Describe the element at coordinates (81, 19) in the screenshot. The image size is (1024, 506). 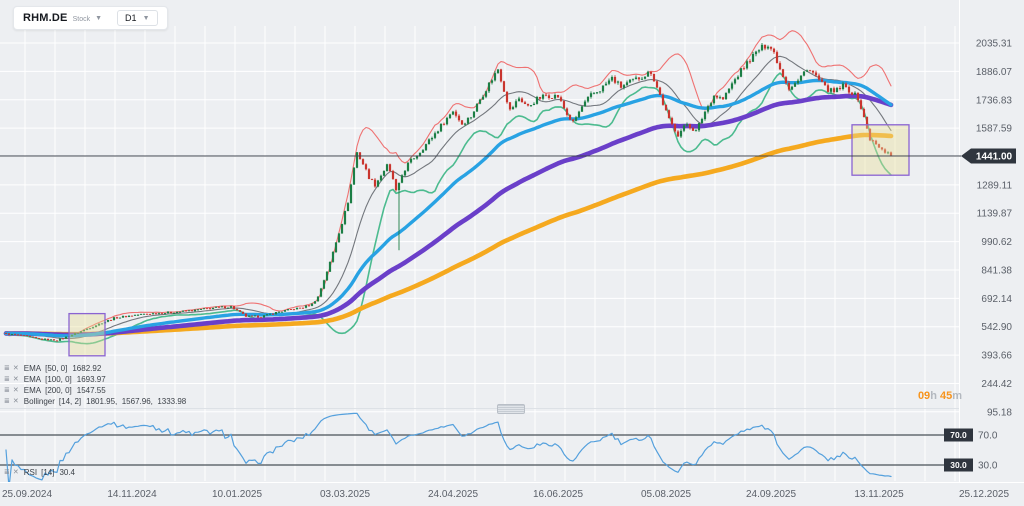
I see `instrument-type-label: Stock` at that location.